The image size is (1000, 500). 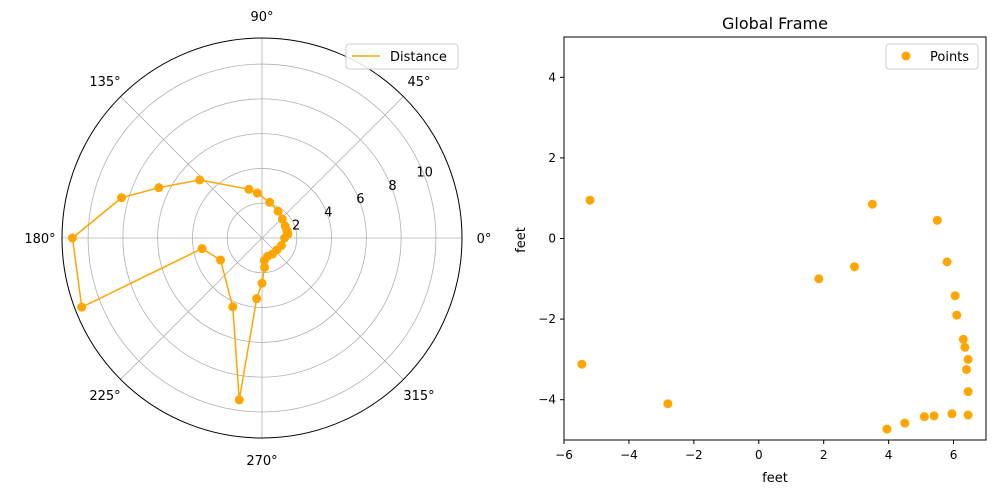 I want to click on scatter-legend-marker, so click(x=906, y=56).